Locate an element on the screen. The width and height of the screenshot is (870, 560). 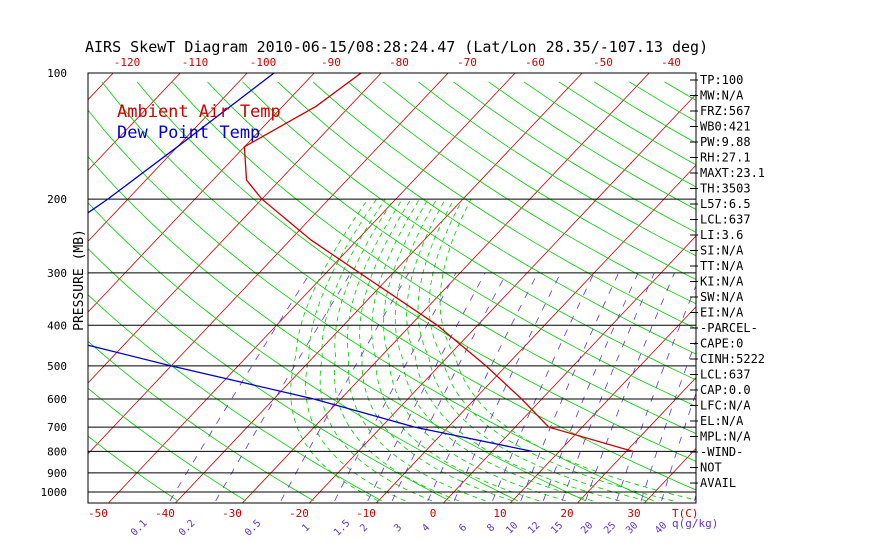
index-value: TH:3503 is located at coordinates (725, 189).